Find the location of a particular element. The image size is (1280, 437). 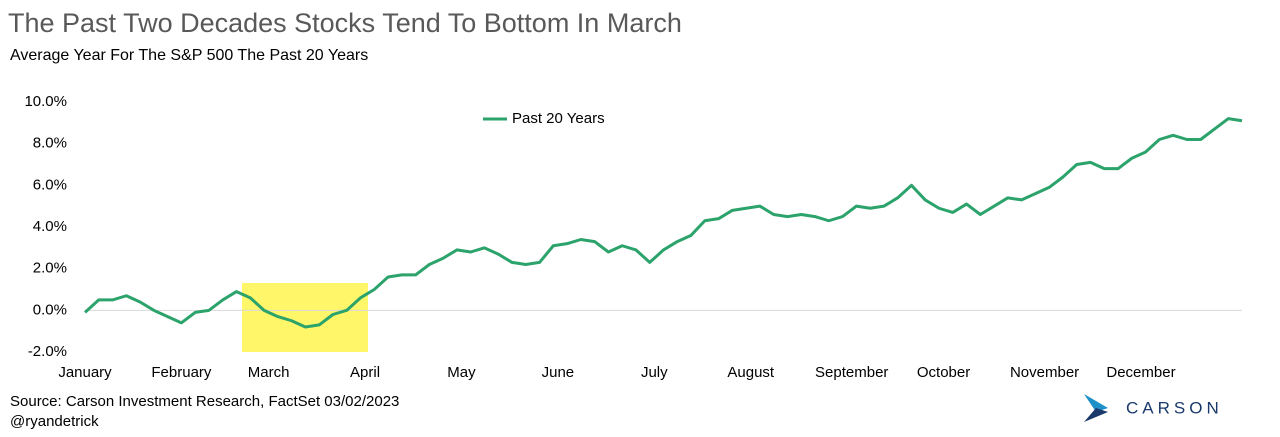

y-tick-label: 4.0% is located at coordinates (50, 226).